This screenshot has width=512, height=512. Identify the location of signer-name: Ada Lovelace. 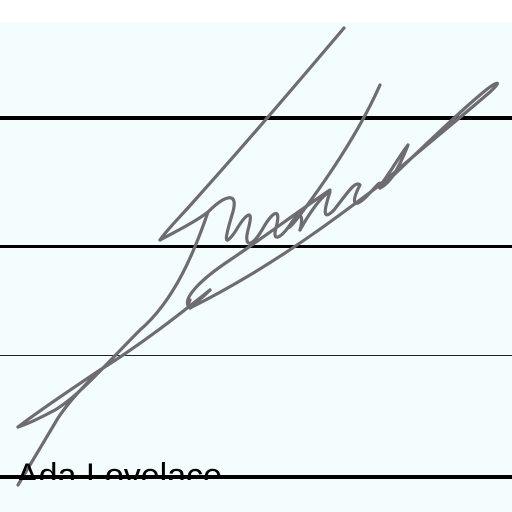
(119, 468).